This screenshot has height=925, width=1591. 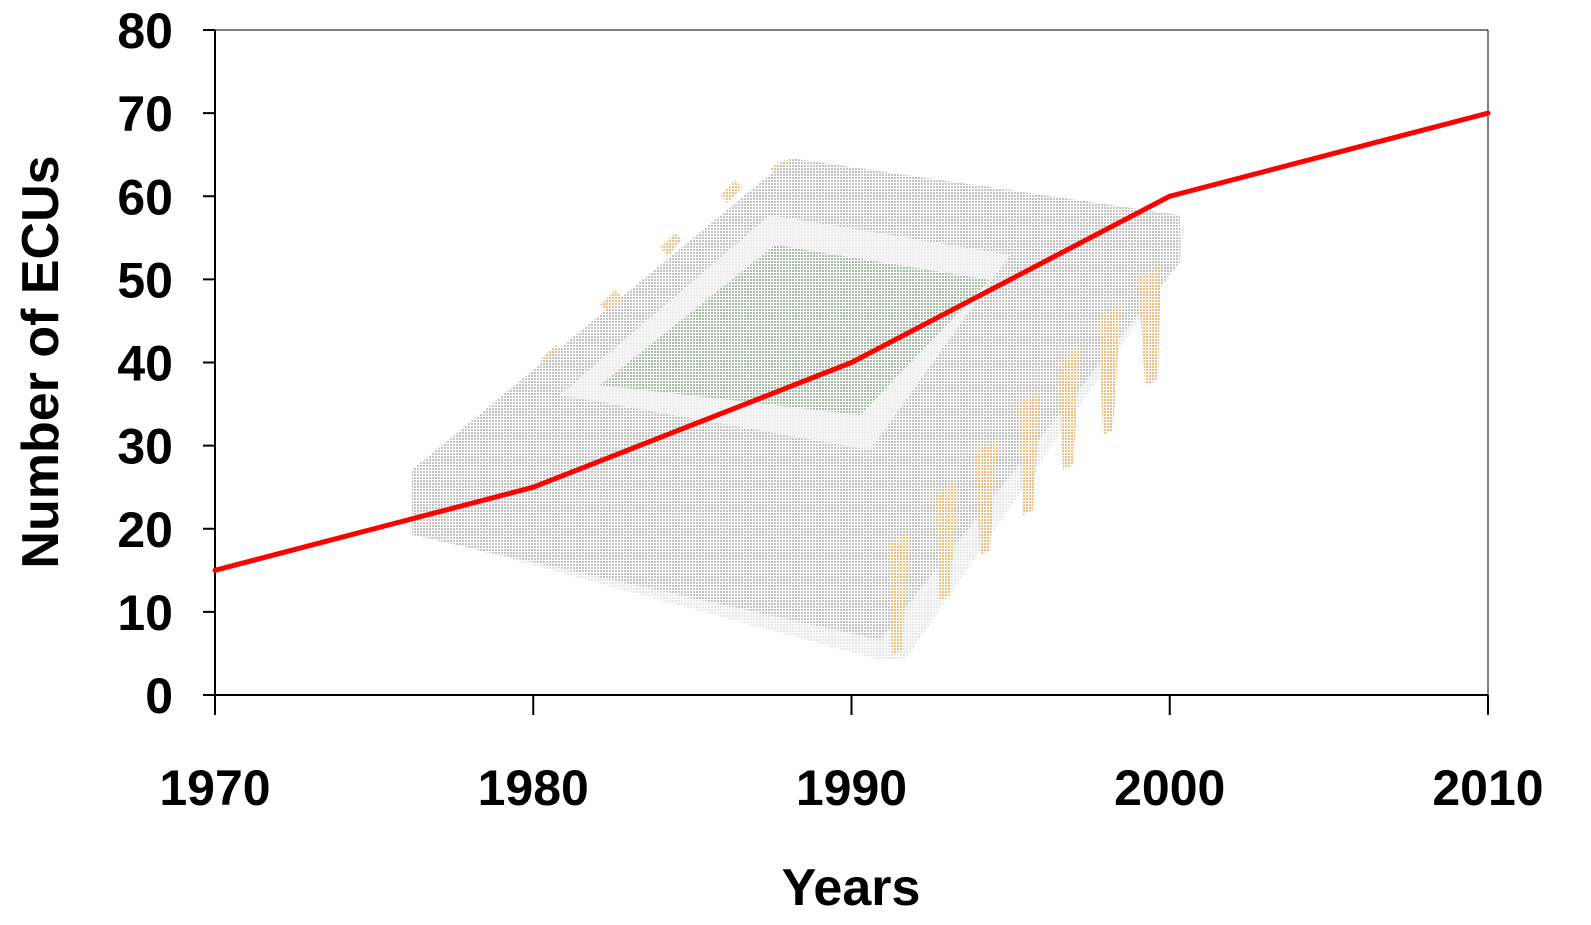 What do you see at coordinates (851, 755) in the screenshot?
I see `x-axis-ticks: 1970 1980 1990 2000 2010` at bounding box center [851, 755].